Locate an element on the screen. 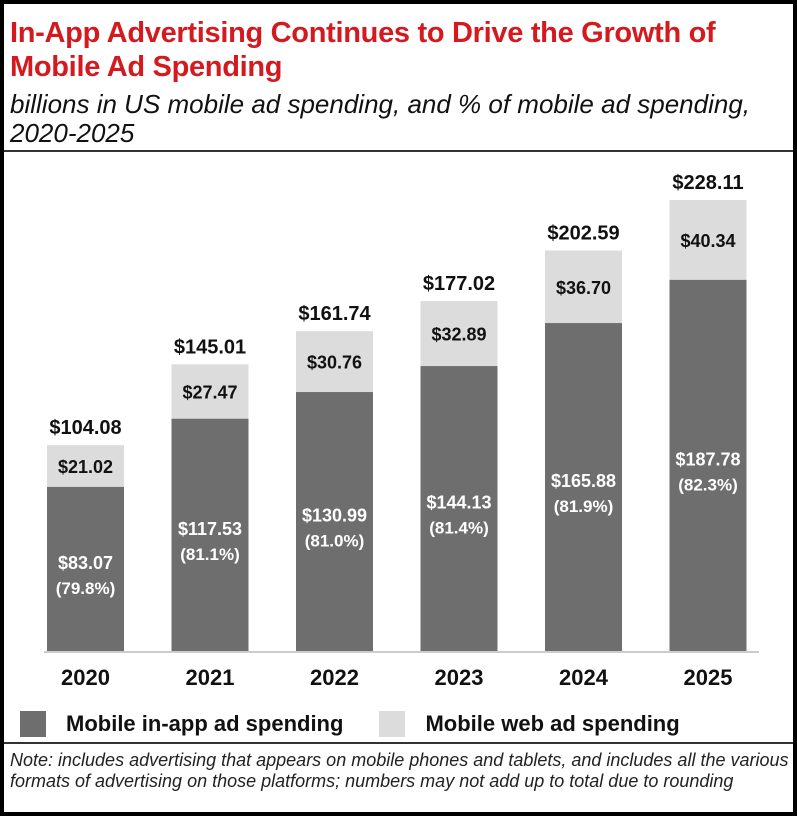 This screenshot has width=797, height=816. data-label-share: (82.3%) is located at coordinates (708, 484).